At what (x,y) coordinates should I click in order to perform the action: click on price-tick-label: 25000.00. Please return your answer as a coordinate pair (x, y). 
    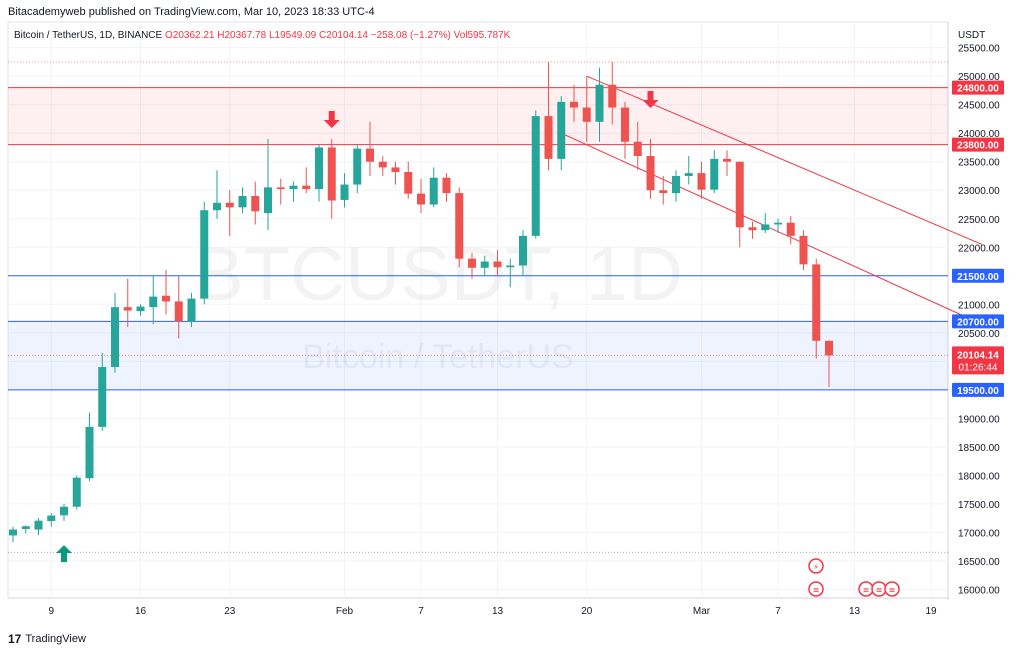
    Looking at the image, I should click on (979, 77).